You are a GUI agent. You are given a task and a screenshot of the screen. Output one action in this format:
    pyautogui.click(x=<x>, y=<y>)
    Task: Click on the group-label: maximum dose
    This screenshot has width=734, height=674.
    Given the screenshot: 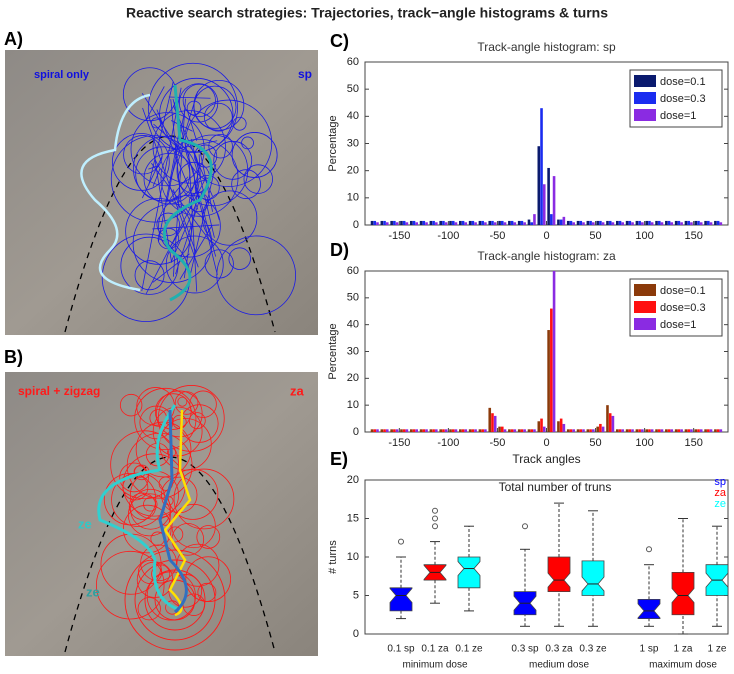 What is the action you would take?
    pyautogui.click(x=683, y=665)
    